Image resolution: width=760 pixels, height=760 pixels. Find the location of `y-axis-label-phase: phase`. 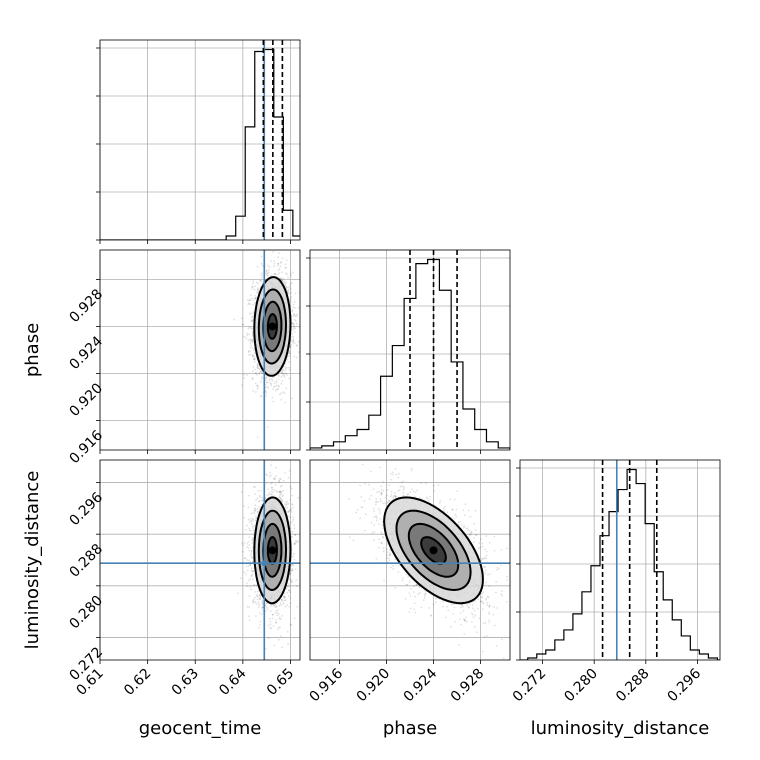

y-axis-label-phase: phase is located at coordinates (32, 350).